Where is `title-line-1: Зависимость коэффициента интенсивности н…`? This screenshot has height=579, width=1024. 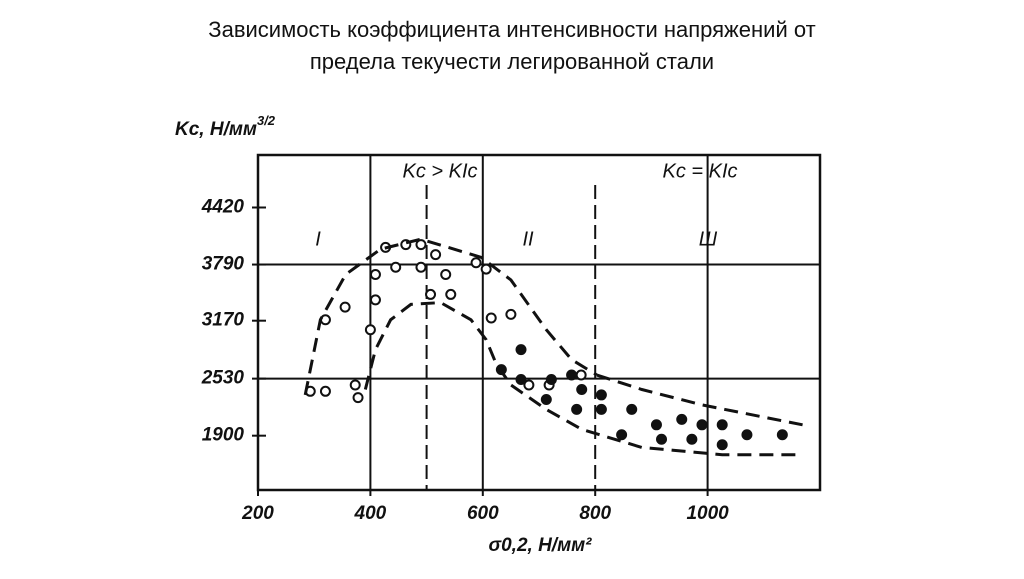
title-line-1: Зависимость коэффициента интенсивности н… is located at coordinates (511, 29).